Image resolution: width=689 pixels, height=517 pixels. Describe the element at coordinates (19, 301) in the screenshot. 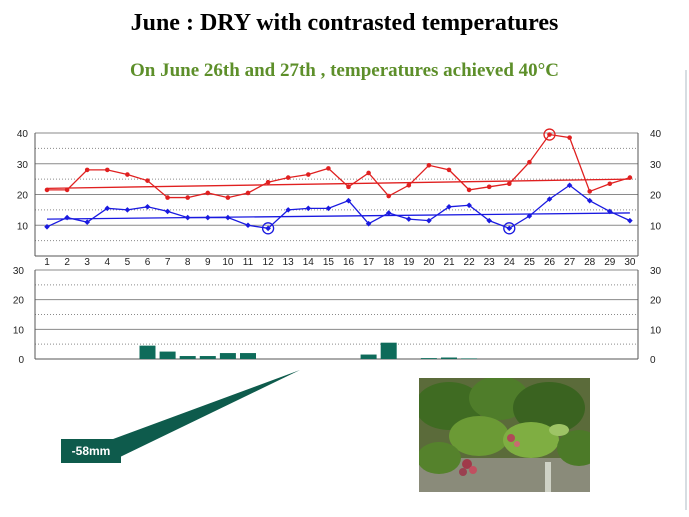

I see `rain-y-tick-label-left: 20` at that location.